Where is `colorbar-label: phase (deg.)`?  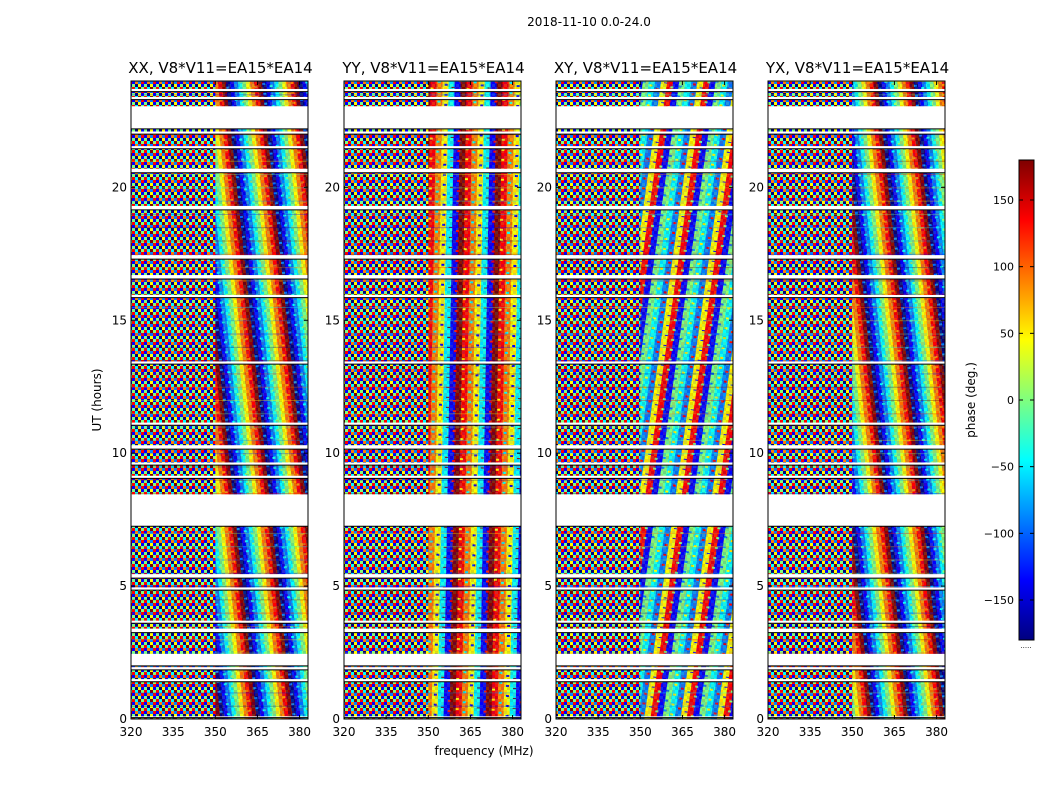 colorbar-label: phase (deg.) is located at coordinates (971, 400).